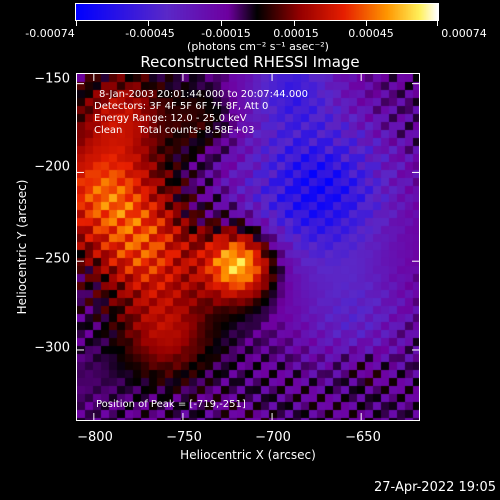 This screenshot has height=500, width=500. I want to click on x-axis-label: Heliocentric X (arcsec), so click(248, 455).